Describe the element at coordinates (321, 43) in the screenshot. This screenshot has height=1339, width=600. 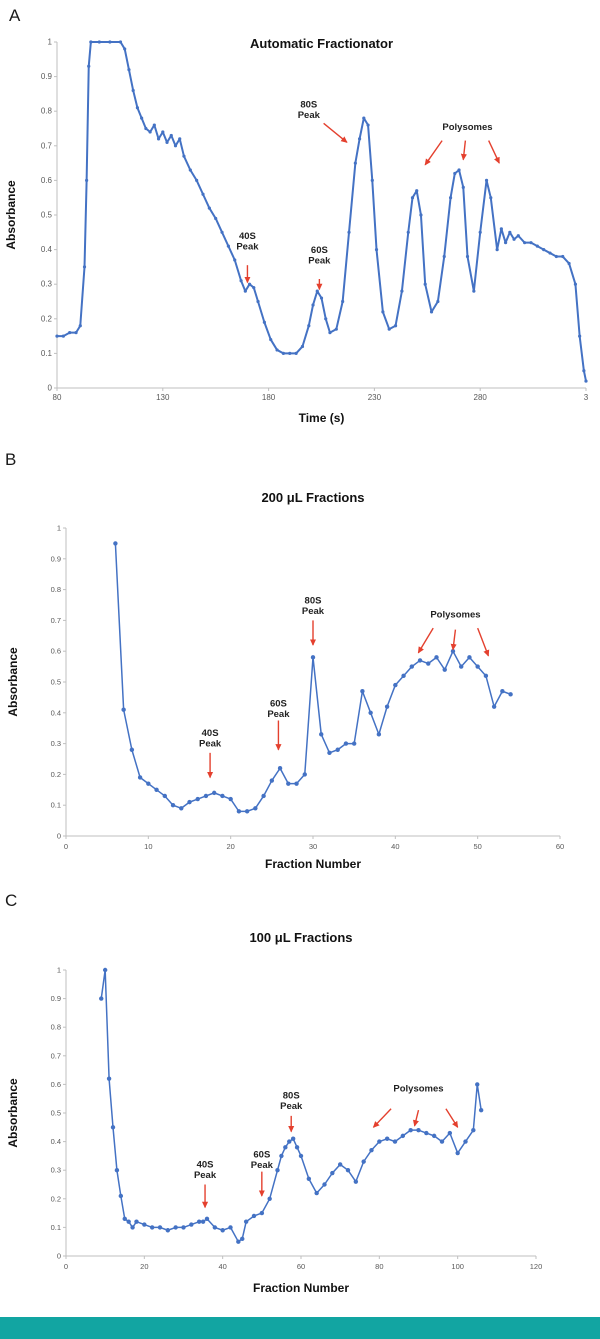
I see `chart-title: Automatic Fractionator` at that location.